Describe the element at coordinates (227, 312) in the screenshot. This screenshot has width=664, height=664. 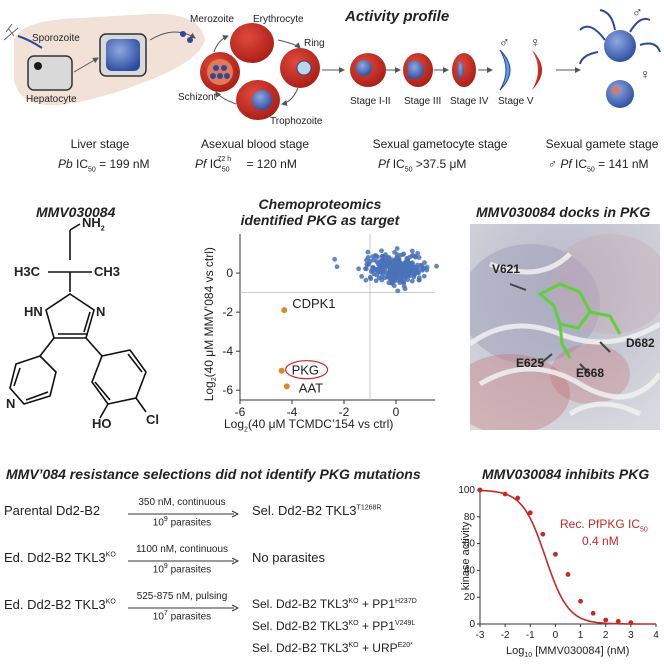
I see `chemo-y-tick-label: -2` at that location.